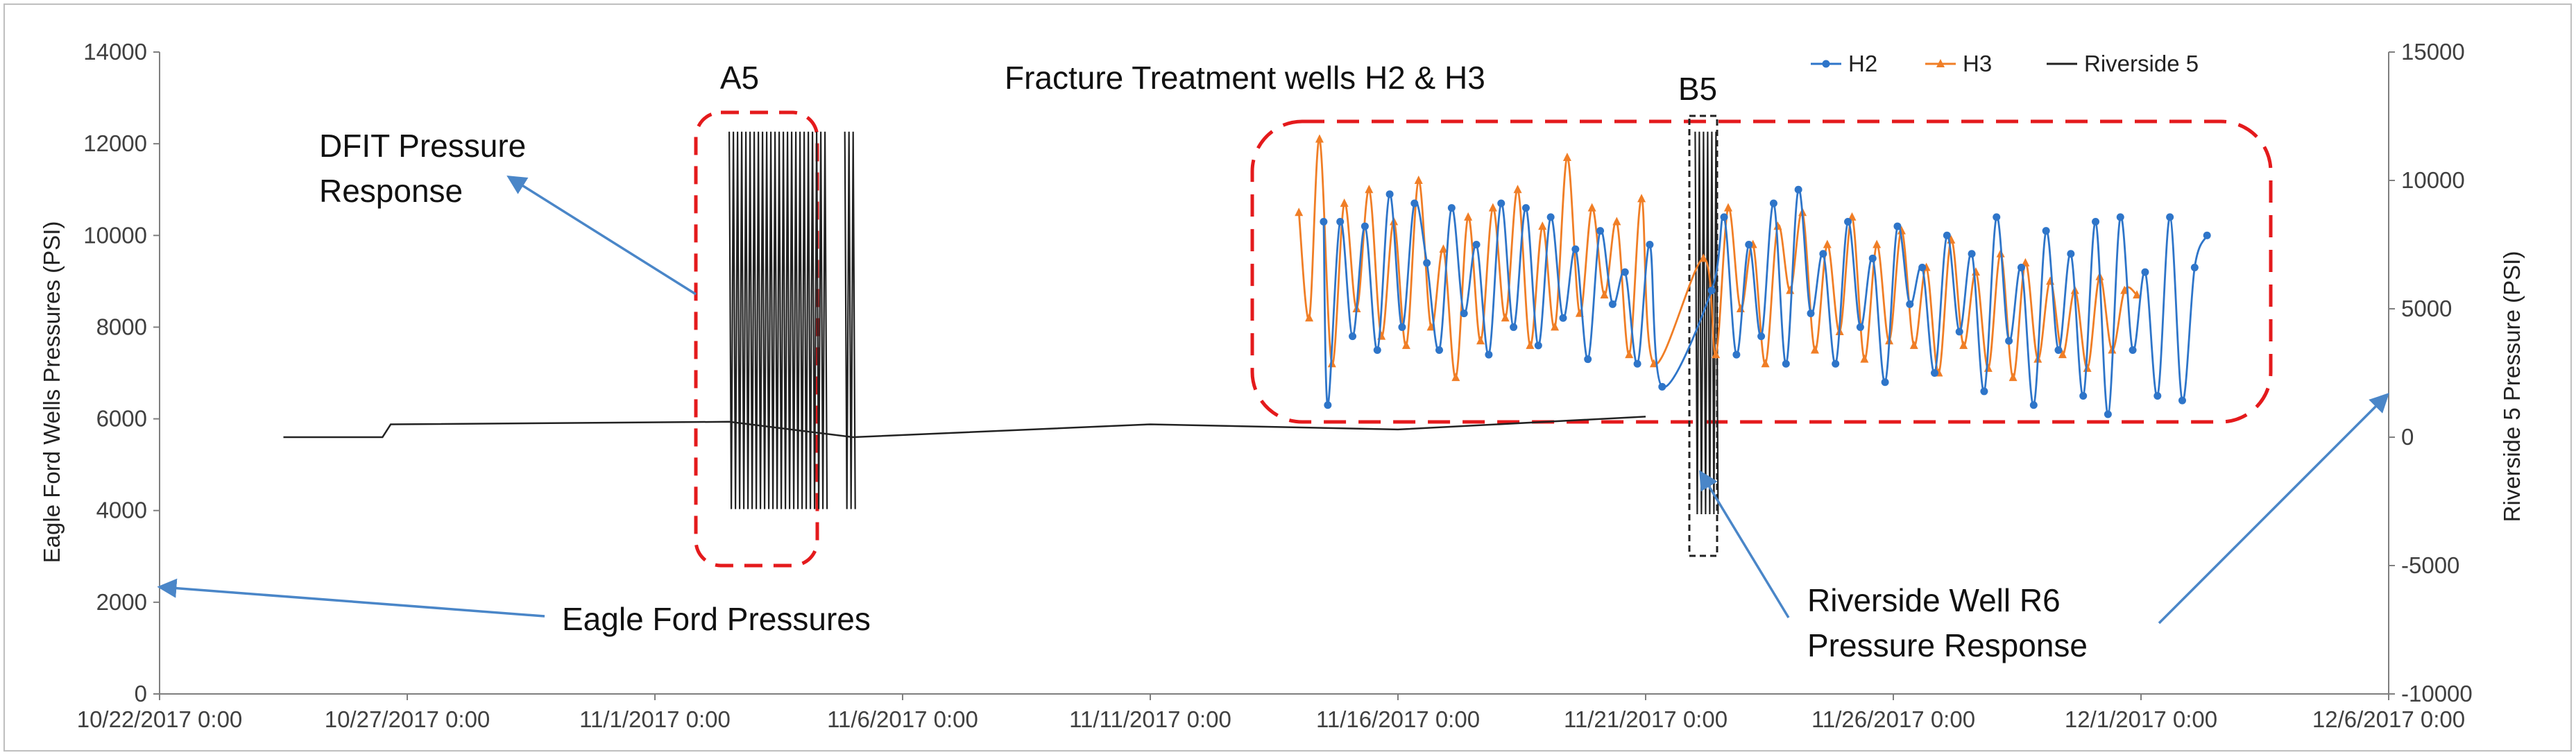 This screenshot has height=755, width=2576. I want to click on y-tick-label: 8000, so click(121, 326).